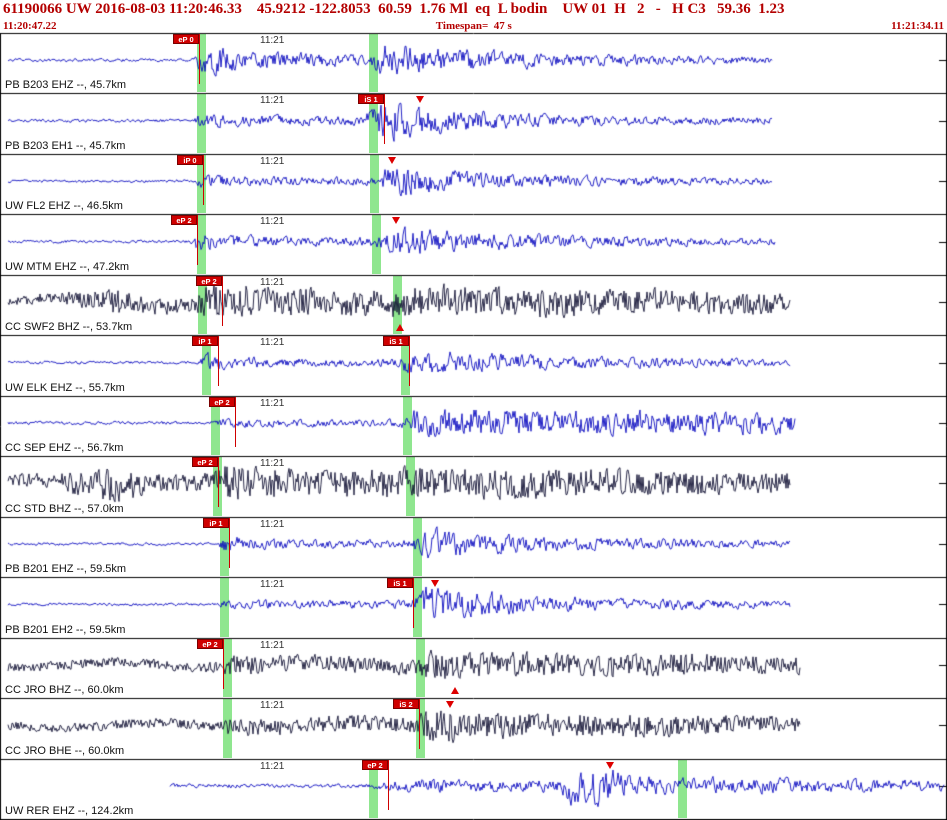  Describe the element at coordinates (64, 508) in the screenshot. I see `station-label: CC STD BHZ --, 57.0km` at that location.